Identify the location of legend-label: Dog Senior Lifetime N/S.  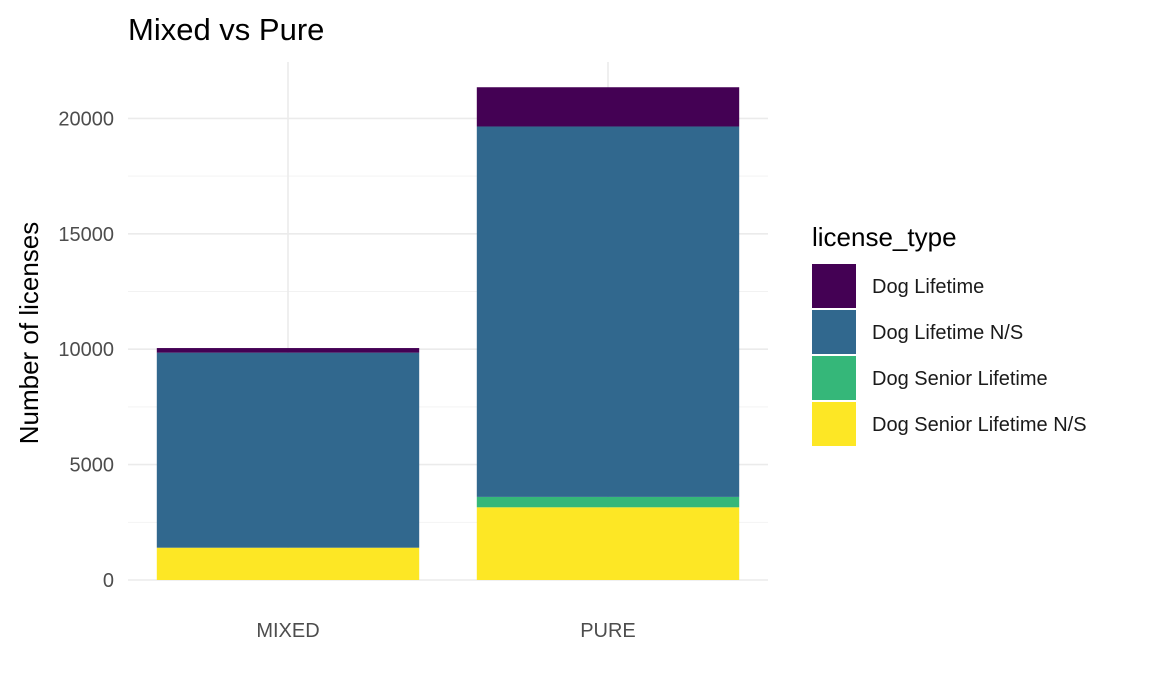
(979, 425).